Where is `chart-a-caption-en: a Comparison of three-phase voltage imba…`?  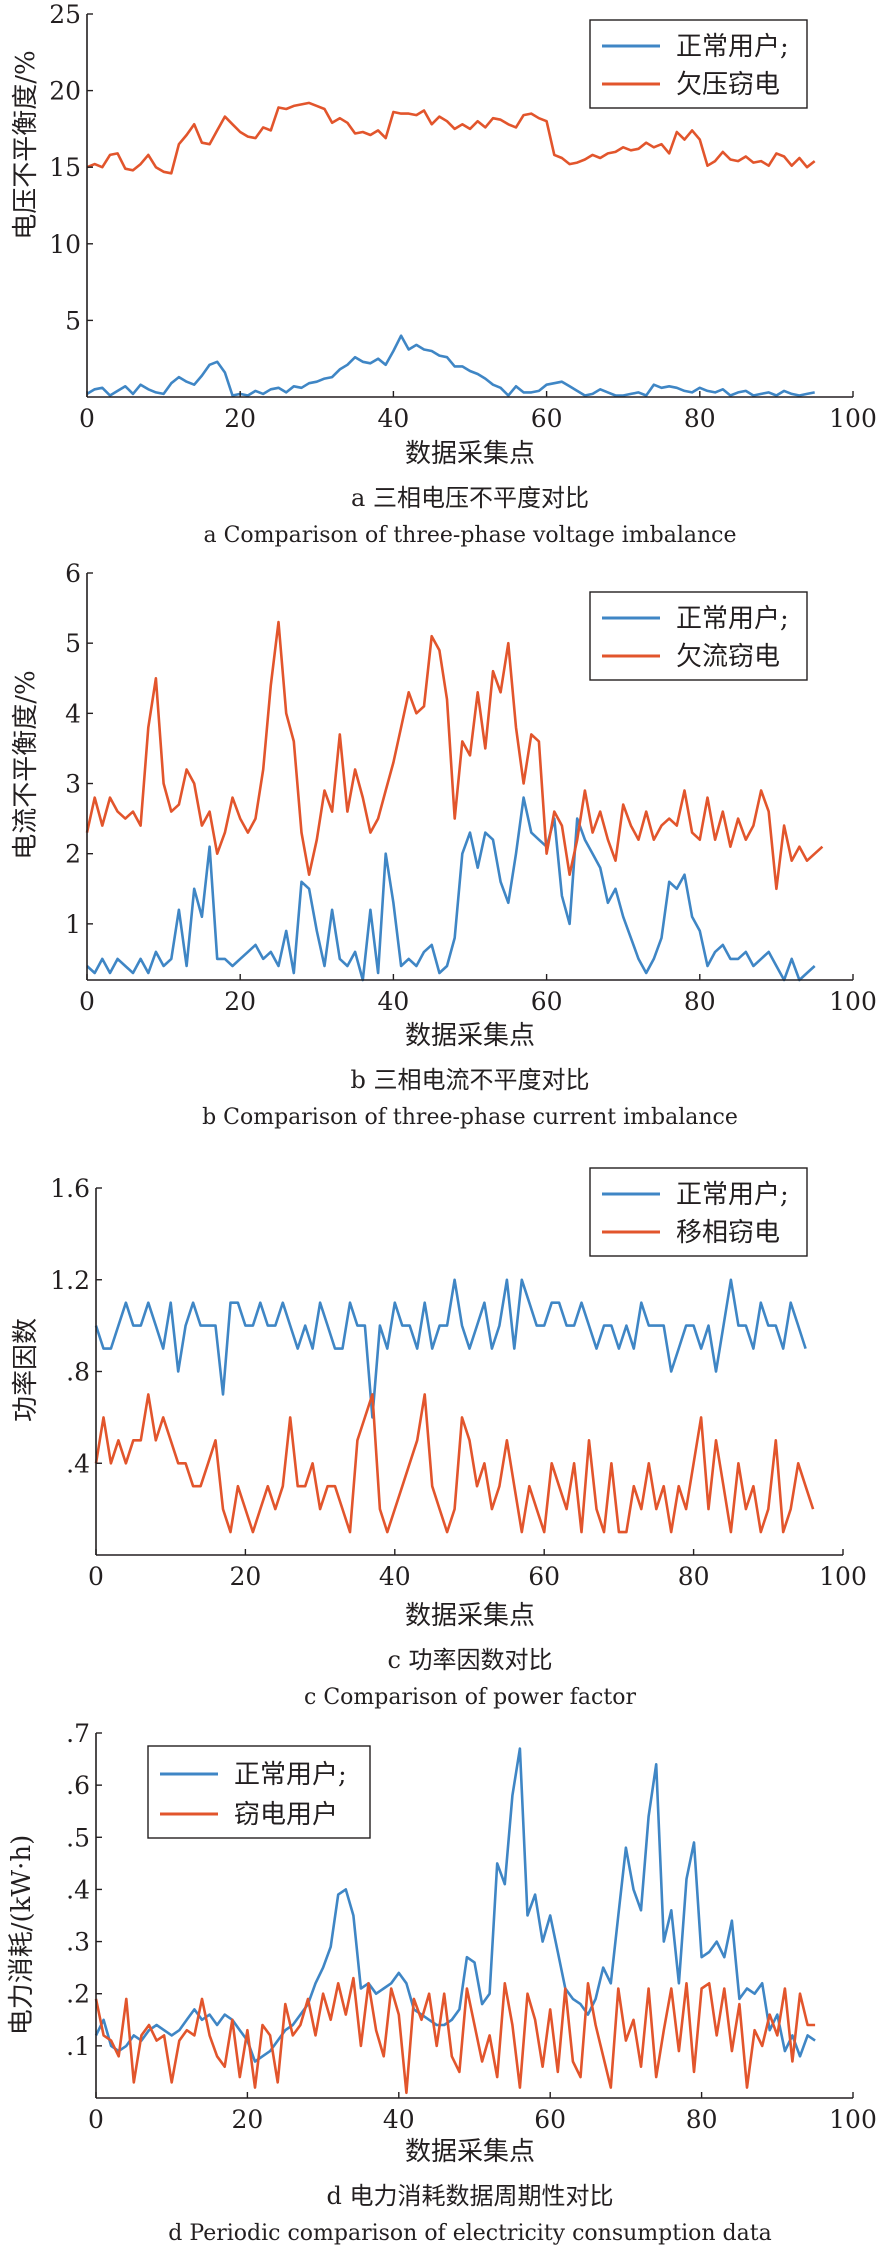
chart-a-caption-en: a Comparison of three-phase voltage imba… is located at coordinates (469, 535).